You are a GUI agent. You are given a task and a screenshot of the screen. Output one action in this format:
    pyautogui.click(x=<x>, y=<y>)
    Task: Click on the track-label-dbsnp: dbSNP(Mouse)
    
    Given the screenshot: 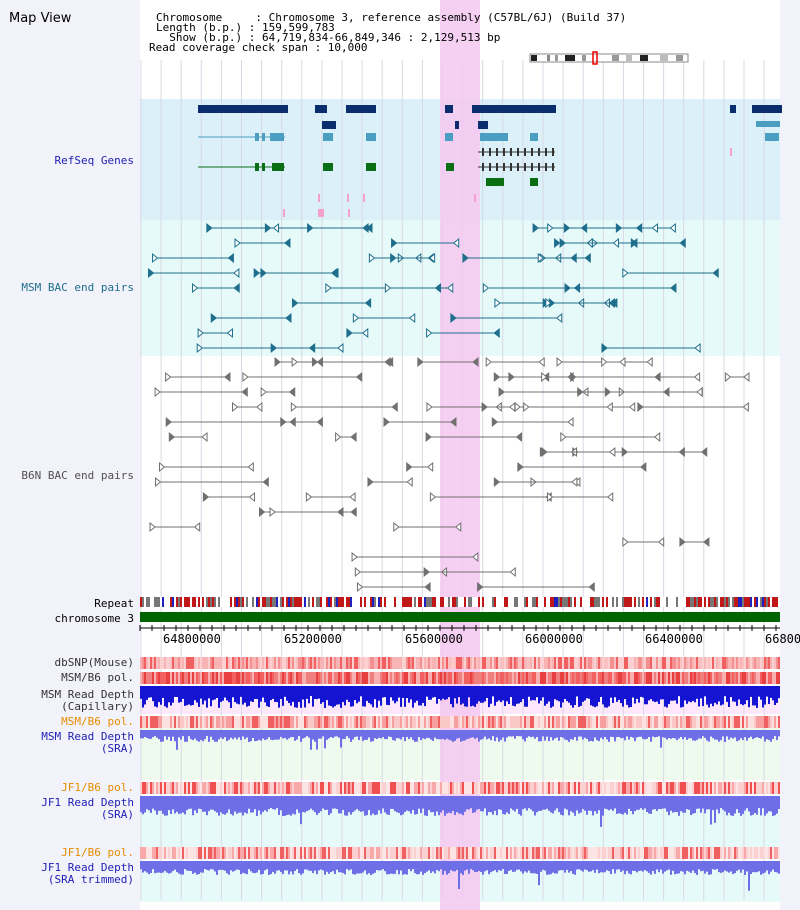 What is the action you would take?
    pyautogui.click(x=94, y=662)
    